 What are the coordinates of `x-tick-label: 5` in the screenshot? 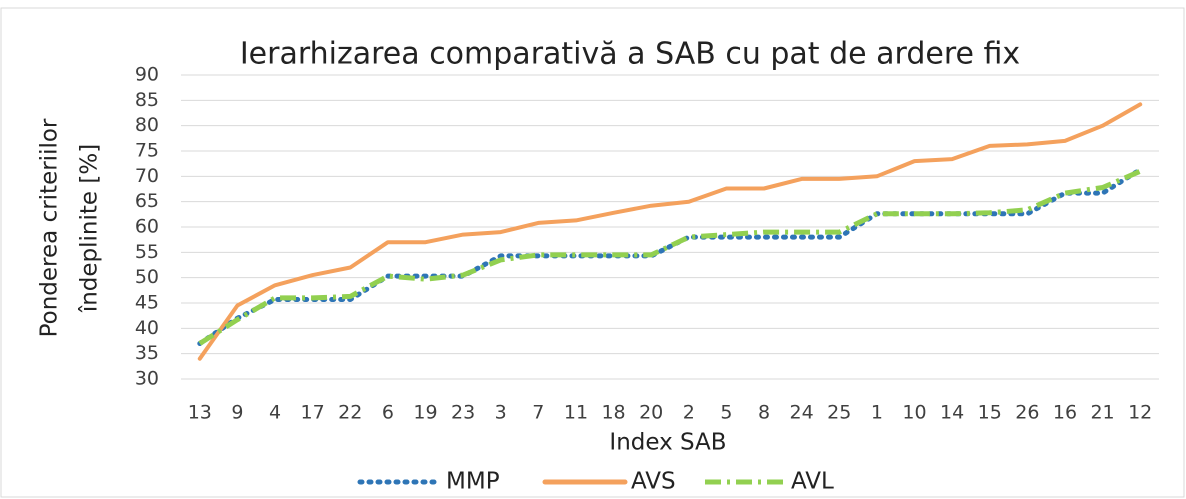 It's located at (726, 413).